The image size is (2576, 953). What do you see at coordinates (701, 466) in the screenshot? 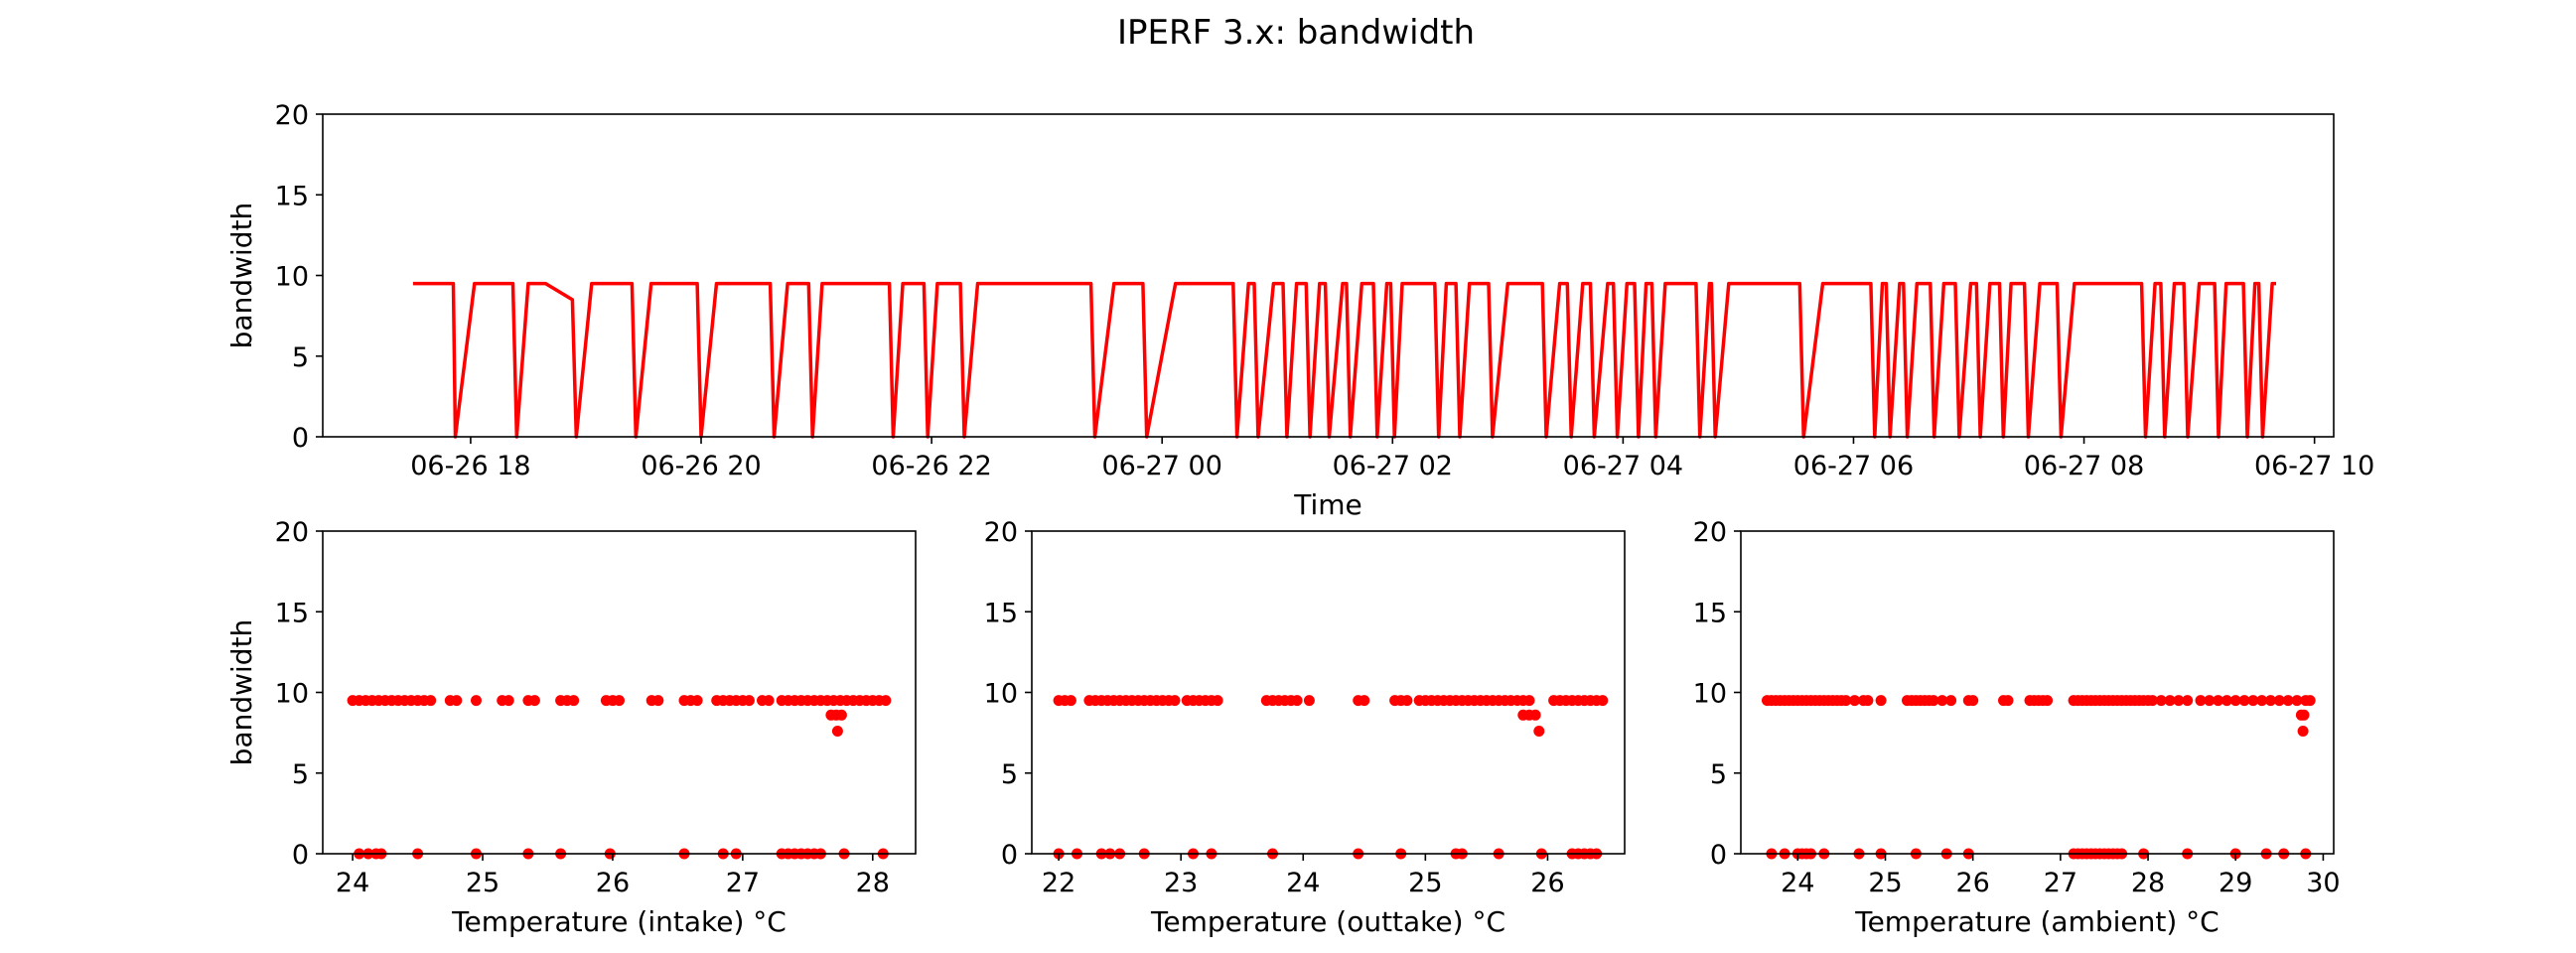
I see `x-tick-label: 06-26 20` at bounding box center [701, 466].